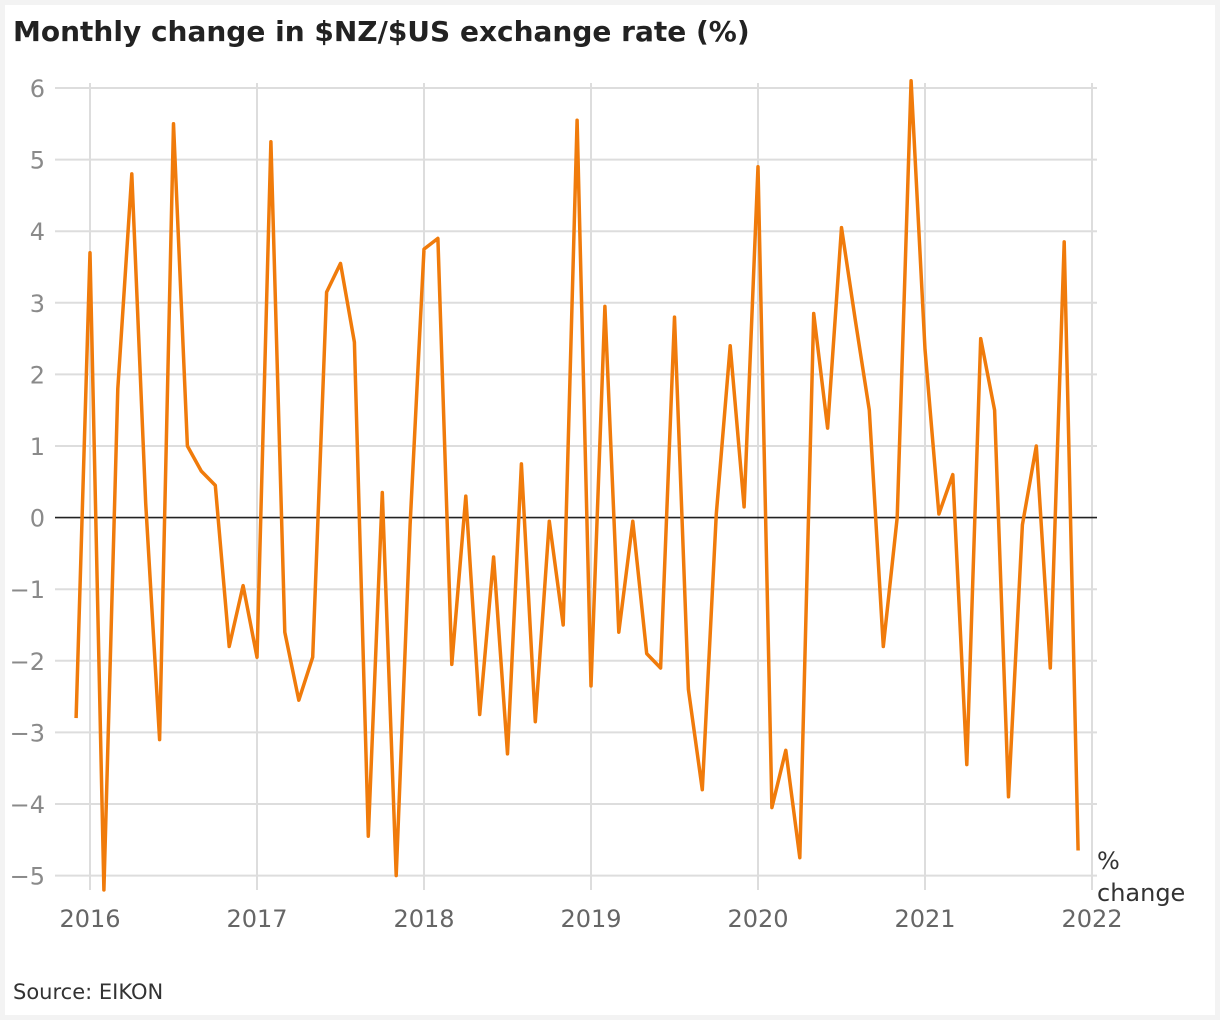 Image resolution: width=1220 pixels, height=1020 pixels. I want to click on y-tick-label: 0, so click(37, 519).